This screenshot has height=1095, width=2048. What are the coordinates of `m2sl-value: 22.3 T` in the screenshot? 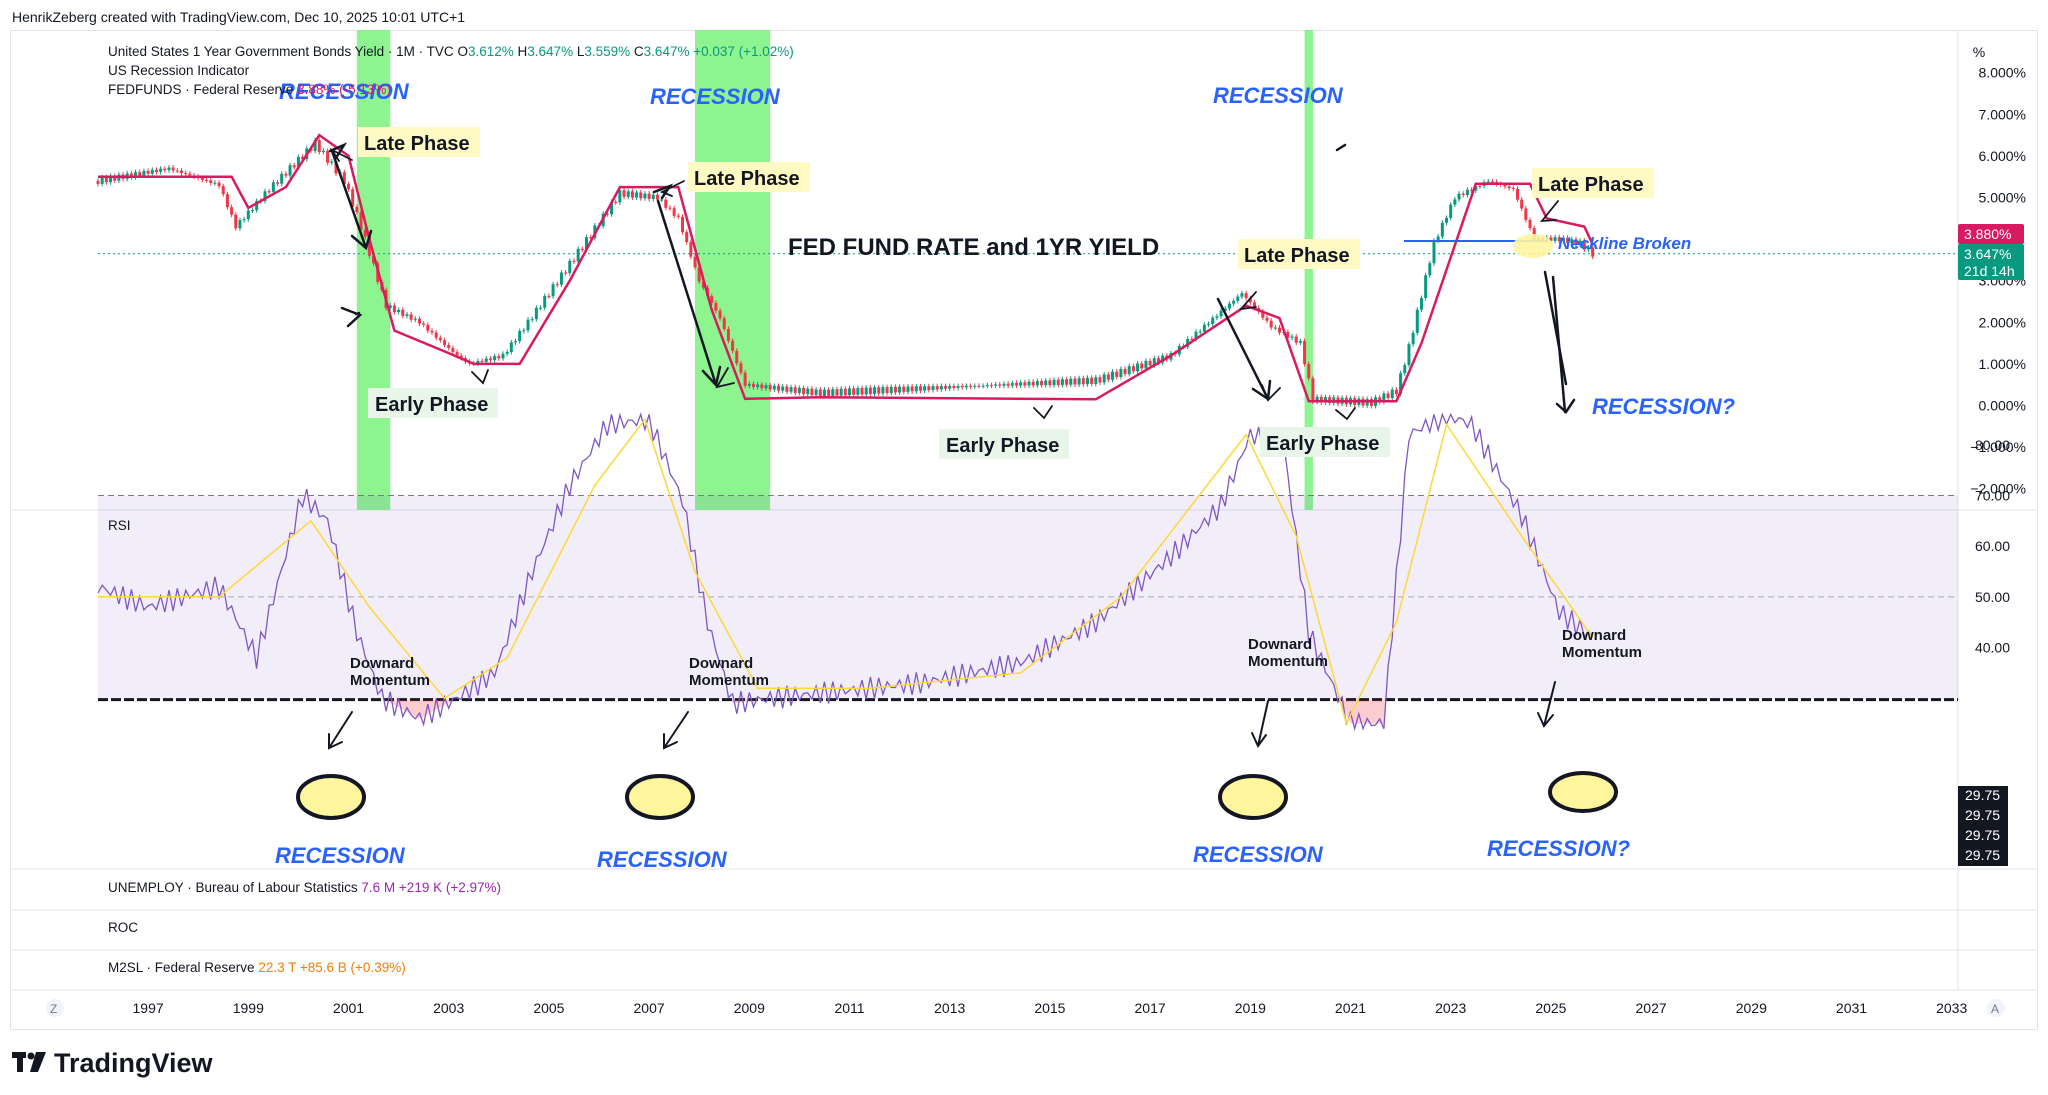 It's located at (277, 967).